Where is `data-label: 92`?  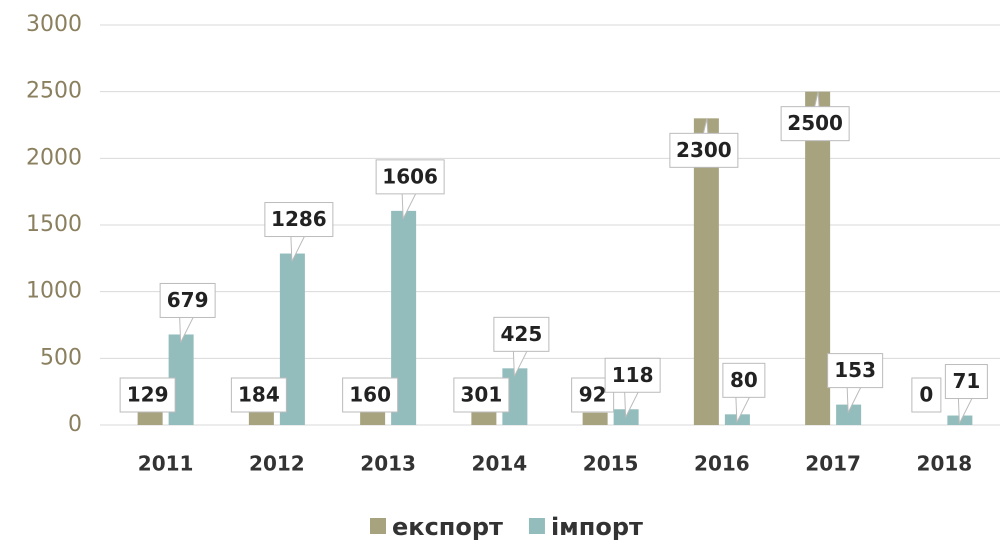 data-label: 92 is located at coordinates (593, 395).